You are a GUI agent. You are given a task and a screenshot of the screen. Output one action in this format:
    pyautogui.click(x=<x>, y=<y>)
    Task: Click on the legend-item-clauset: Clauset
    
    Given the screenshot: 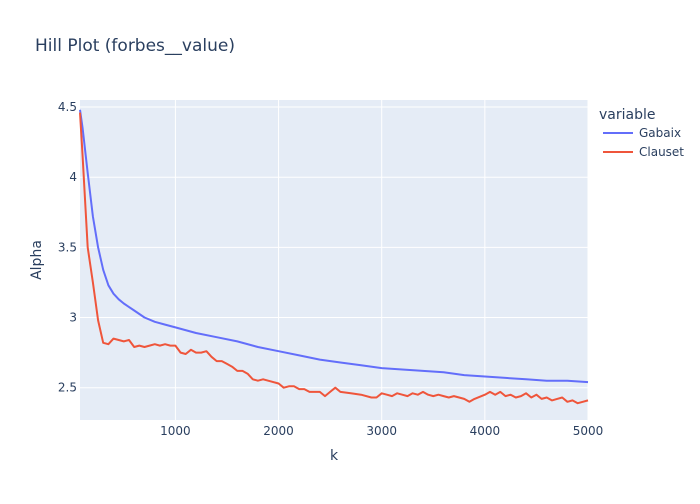 What is the action you would take?
    pyautogui.click(x=643, y=152)
    